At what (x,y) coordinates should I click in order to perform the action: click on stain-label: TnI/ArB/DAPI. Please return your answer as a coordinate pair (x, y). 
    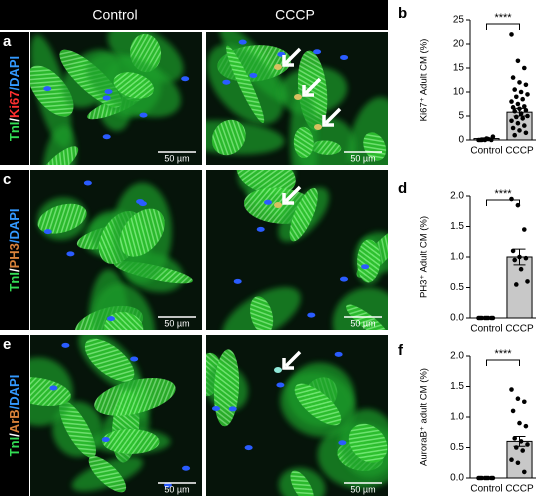
    Looking at the image, I should click on (14, 416).